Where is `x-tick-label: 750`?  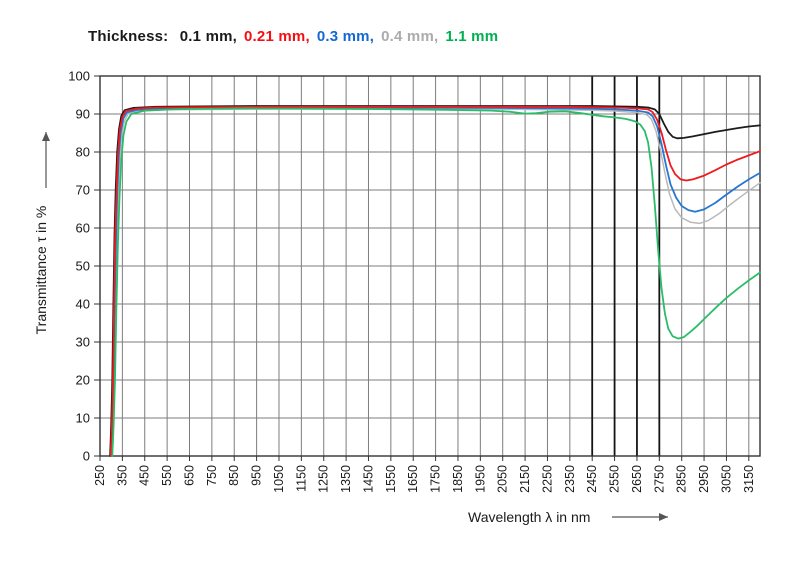 x-tick-label: 750 is located at coordinates (212, 475).